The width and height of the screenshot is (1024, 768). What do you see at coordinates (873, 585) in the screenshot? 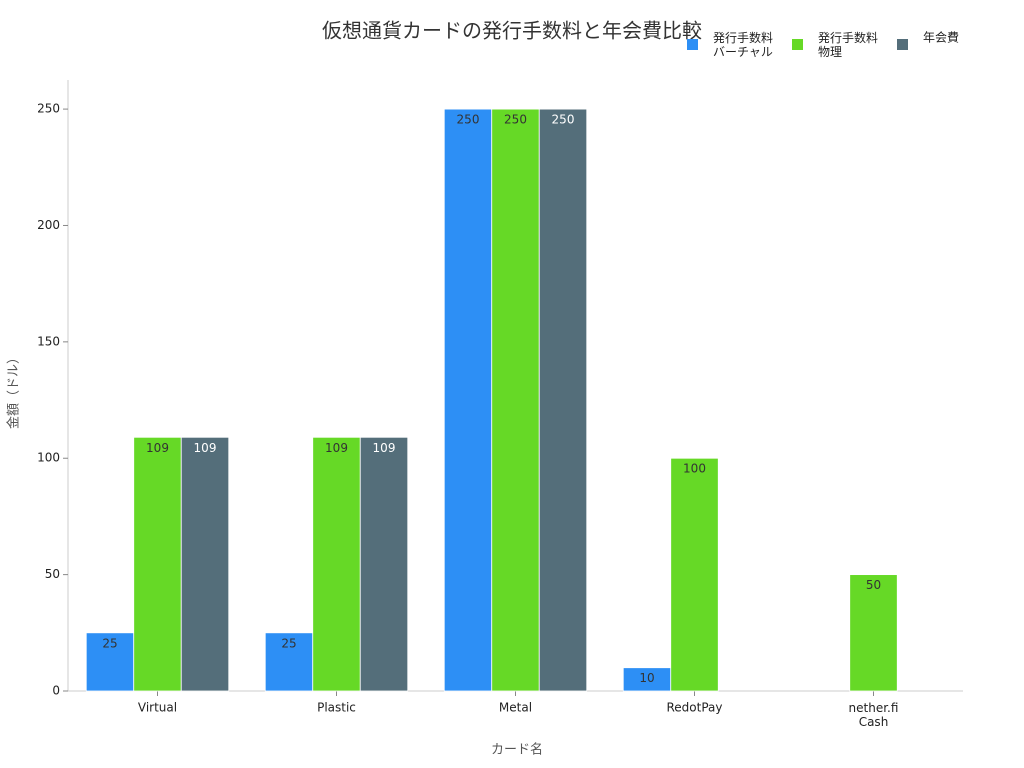
I see `value-label: 50` at bounding box center [873, 585].